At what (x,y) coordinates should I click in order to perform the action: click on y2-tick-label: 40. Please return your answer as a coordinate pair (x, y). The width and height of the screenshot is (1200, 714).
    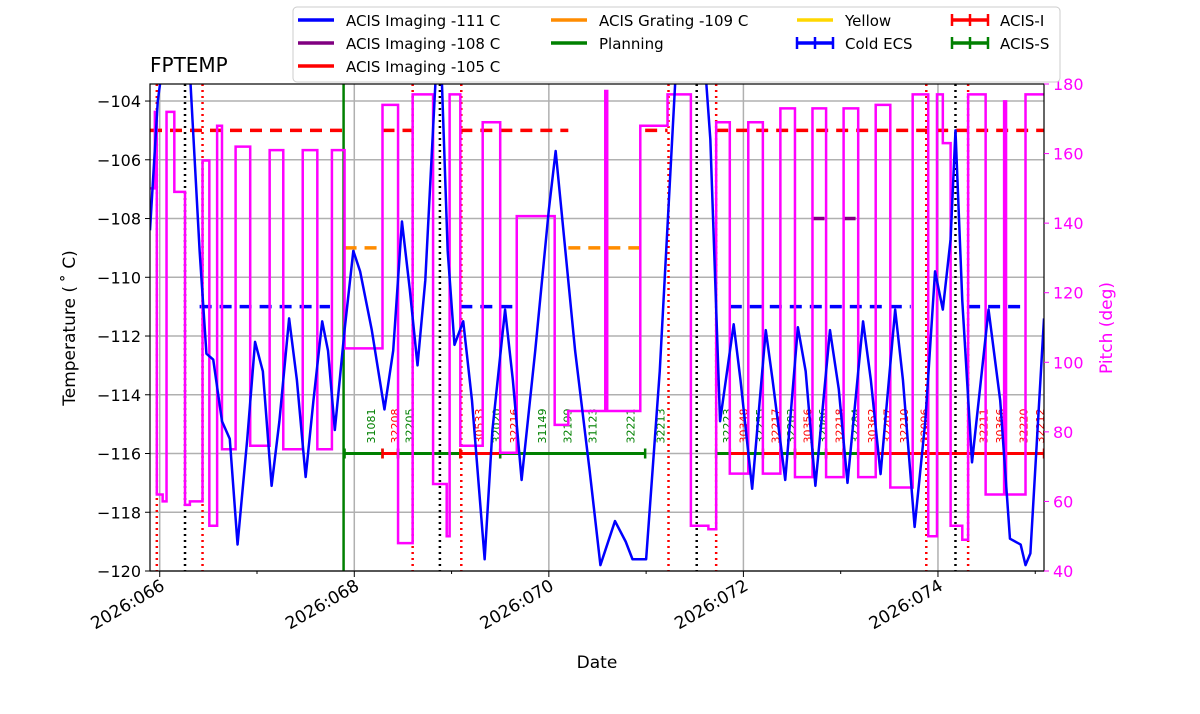
    Looking at the image, I should click on (1063, 571).